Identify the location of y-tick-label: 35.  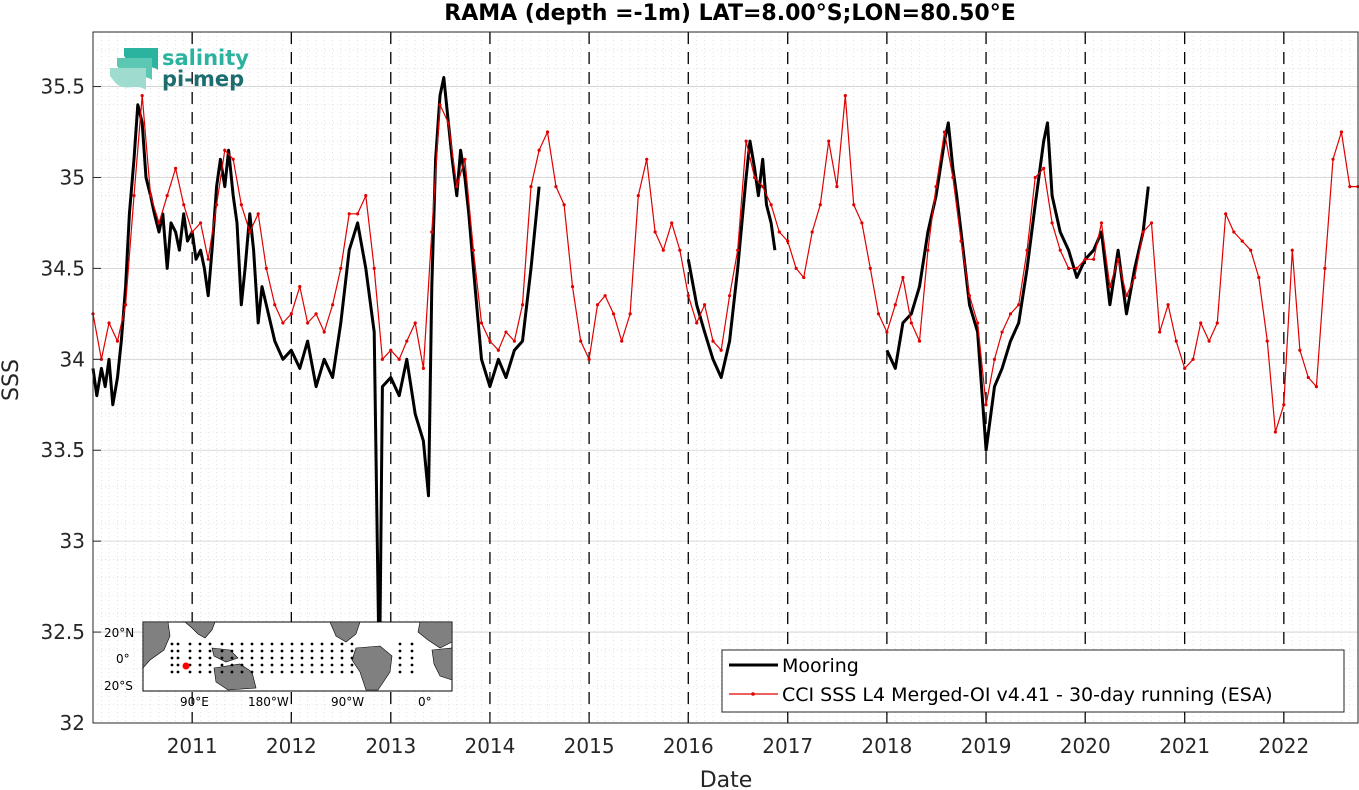
(72, 177).